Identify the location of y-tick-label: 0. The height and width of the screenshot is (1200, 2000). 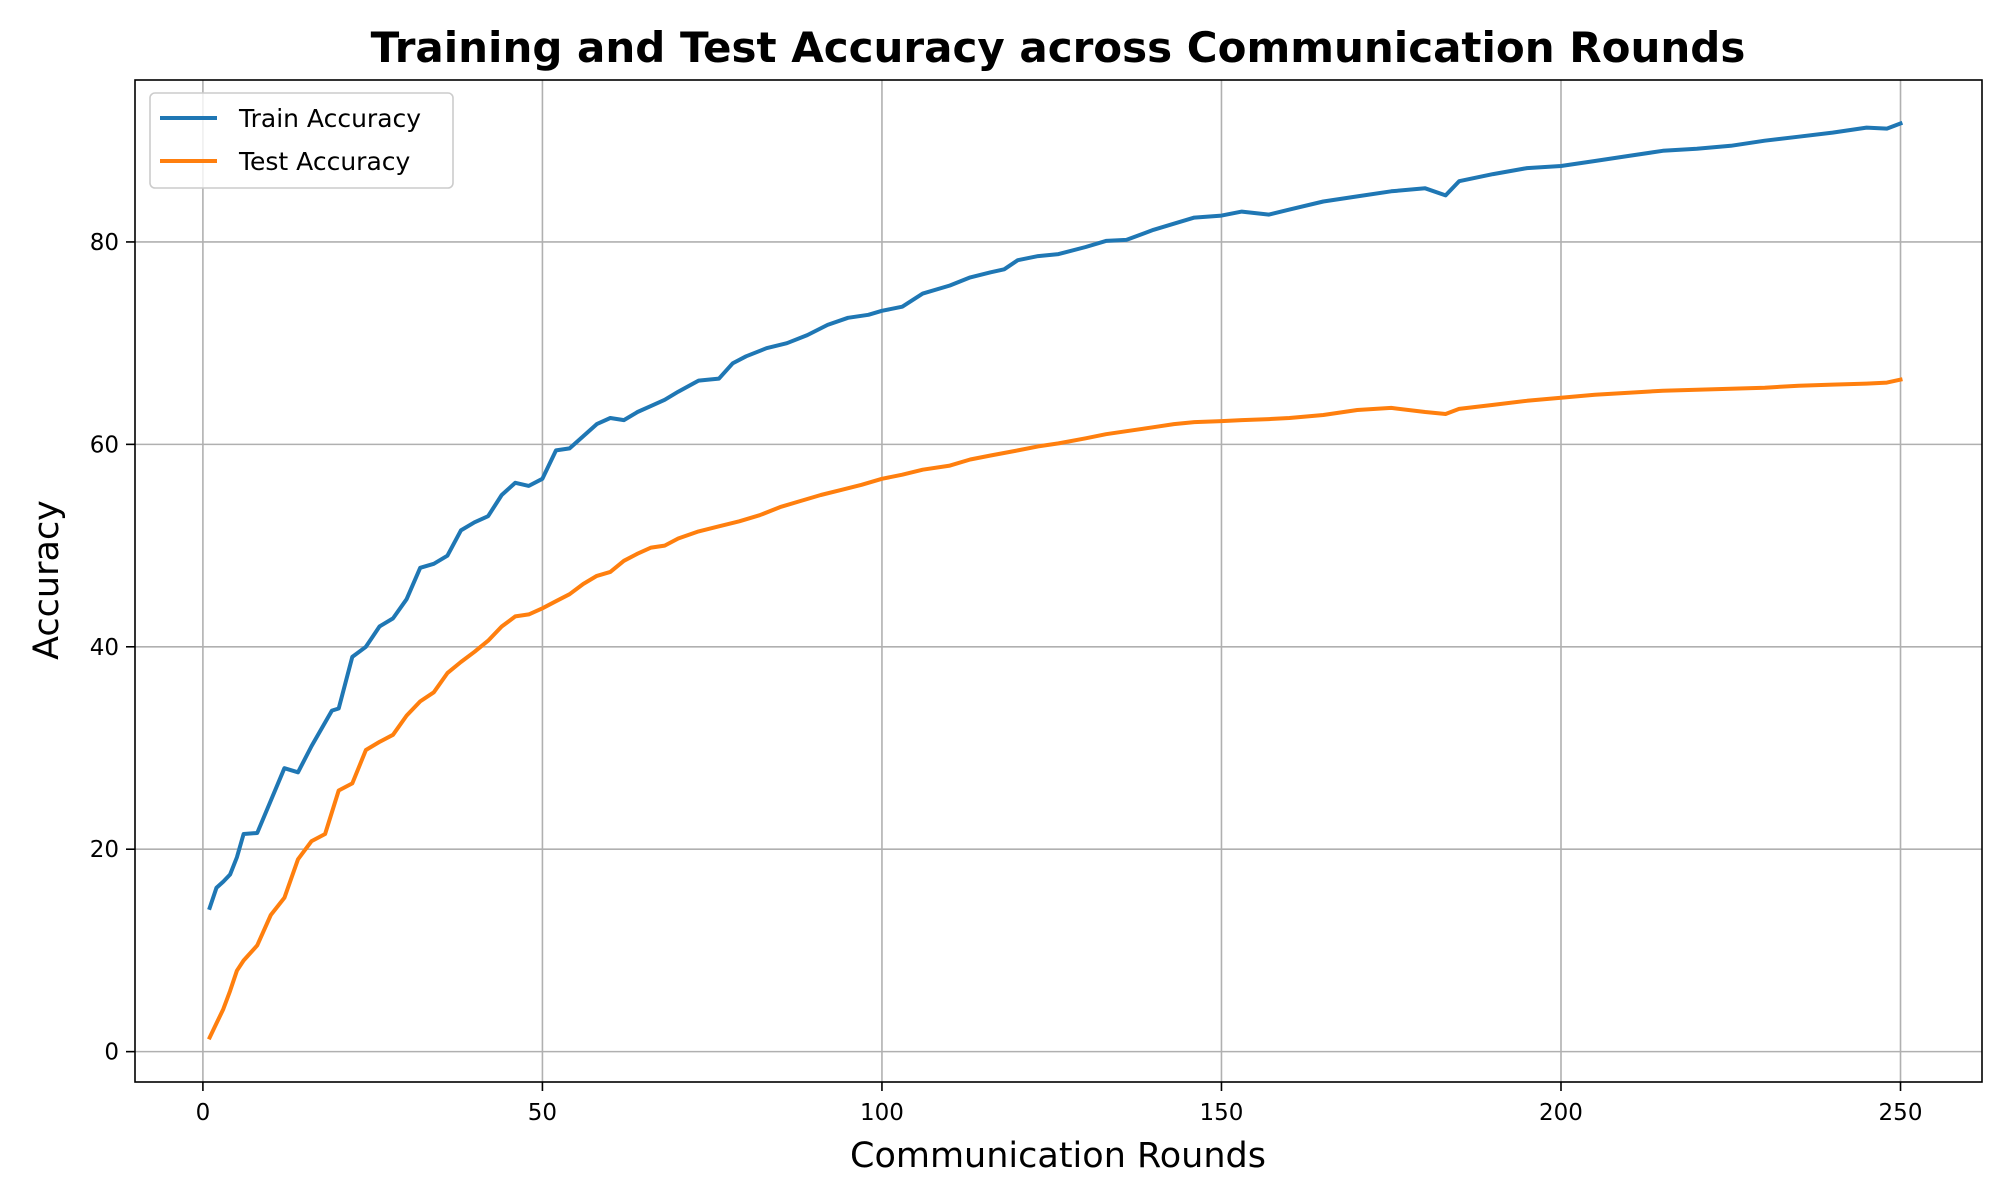
(111, 1053).